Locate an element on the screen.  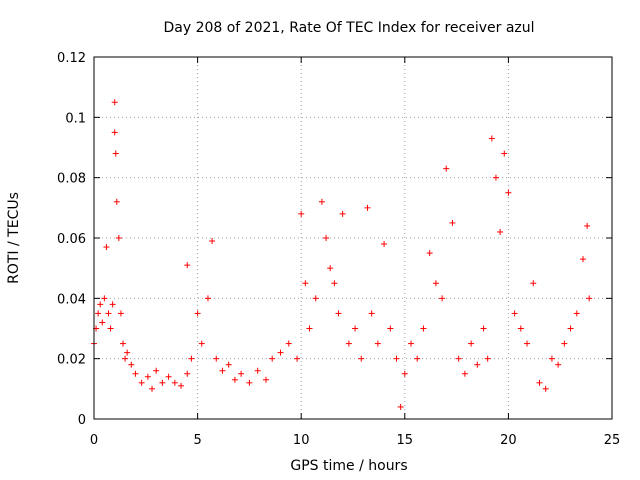
x-tick-label: 0 is located at coordinates (94, 440).